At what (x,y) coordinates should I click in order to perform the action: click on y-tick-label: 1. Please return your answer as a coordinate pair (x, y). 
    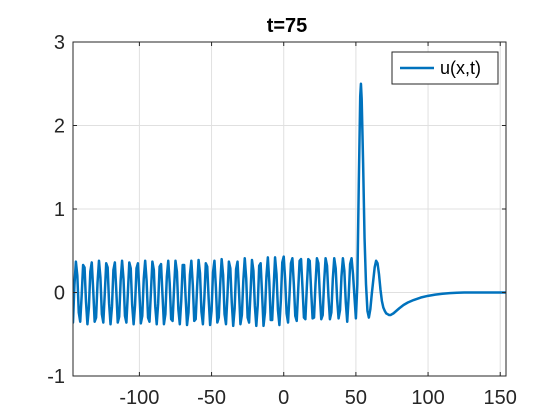
    Looking at the image, I should click on (59, 210).